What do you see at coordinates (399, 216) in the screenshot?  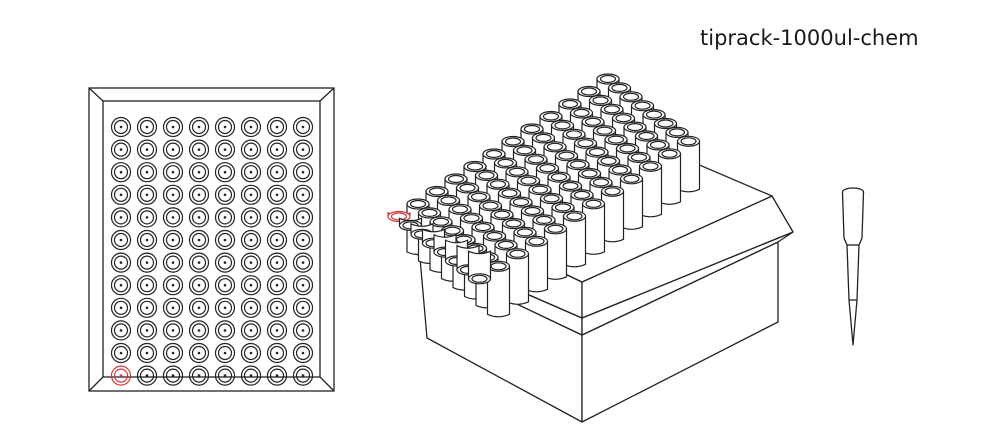 I see `highlighted-tip` at bounding box center [399, 216].